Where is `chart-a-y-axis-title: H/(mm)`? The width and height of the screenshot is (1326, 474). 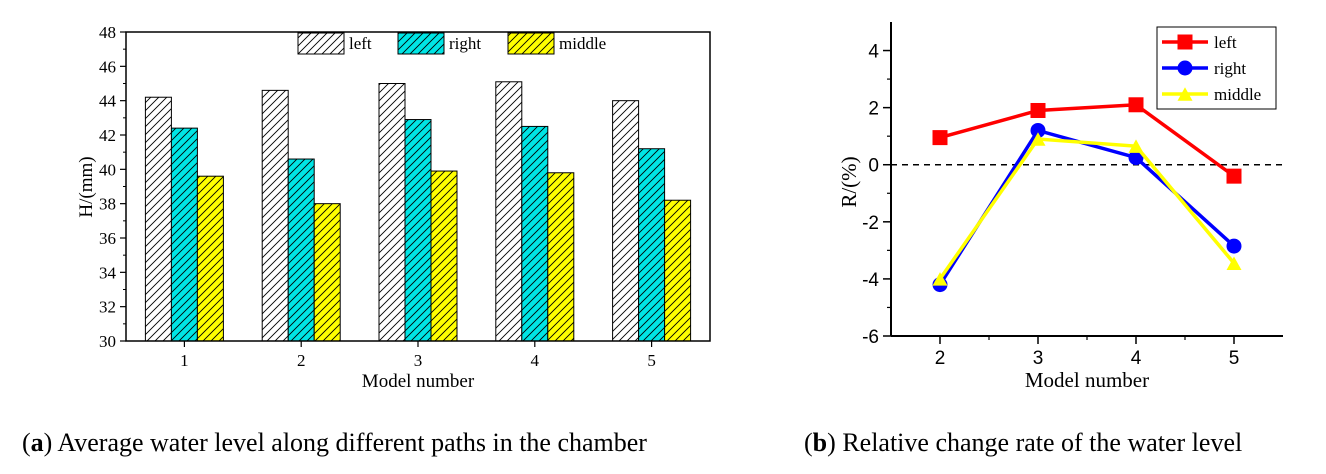 chart-a-y-axis-title: H/(mm) is located at coordinates (86, 186).